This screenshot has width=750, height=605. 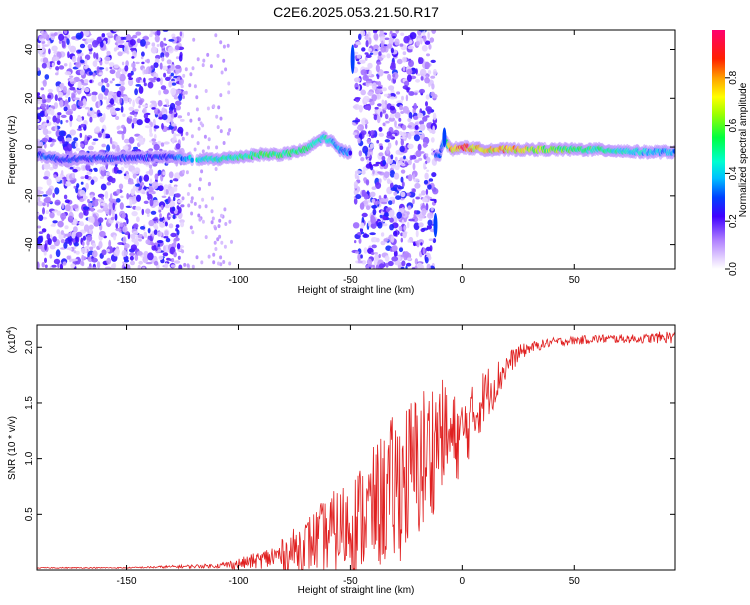 I want to click on ridge-mark, so click(x=673, y=151).